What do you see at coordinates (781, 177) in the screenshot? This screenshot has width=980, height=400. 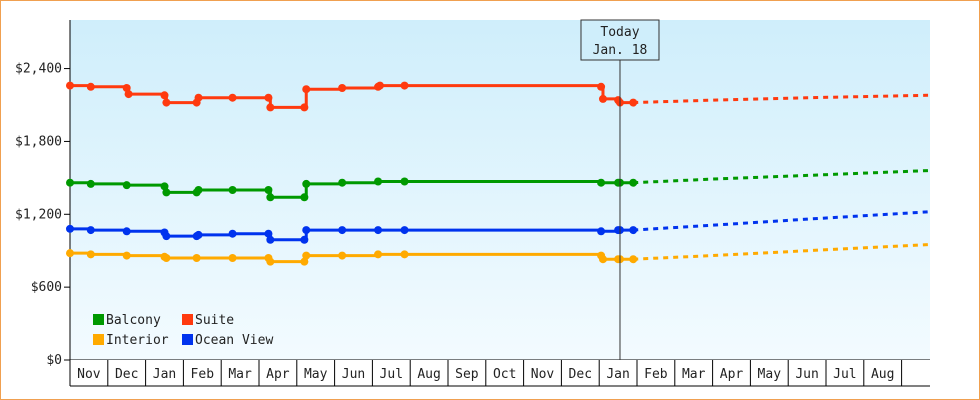 I see `projection-line-balcony` at bounding box center [781, 177].